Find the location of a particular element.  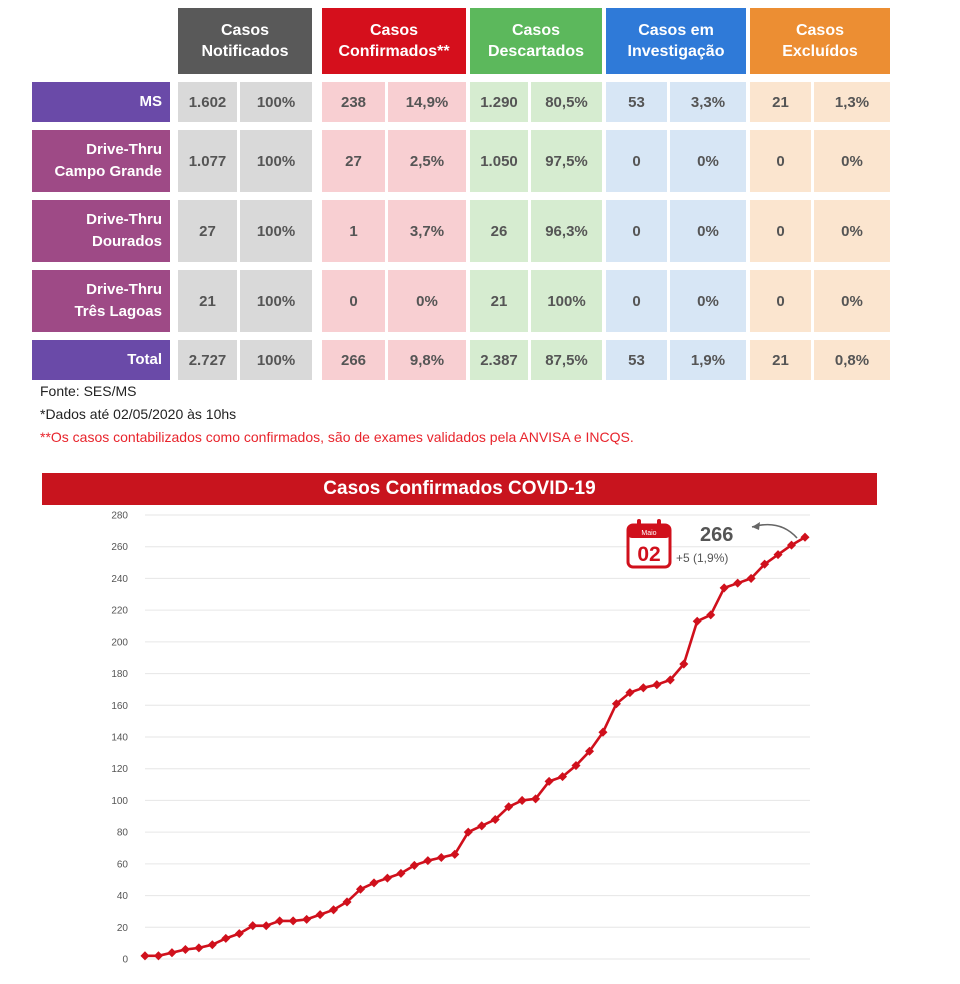

table-cell: 3,3% is located at coordinates (708, 102).